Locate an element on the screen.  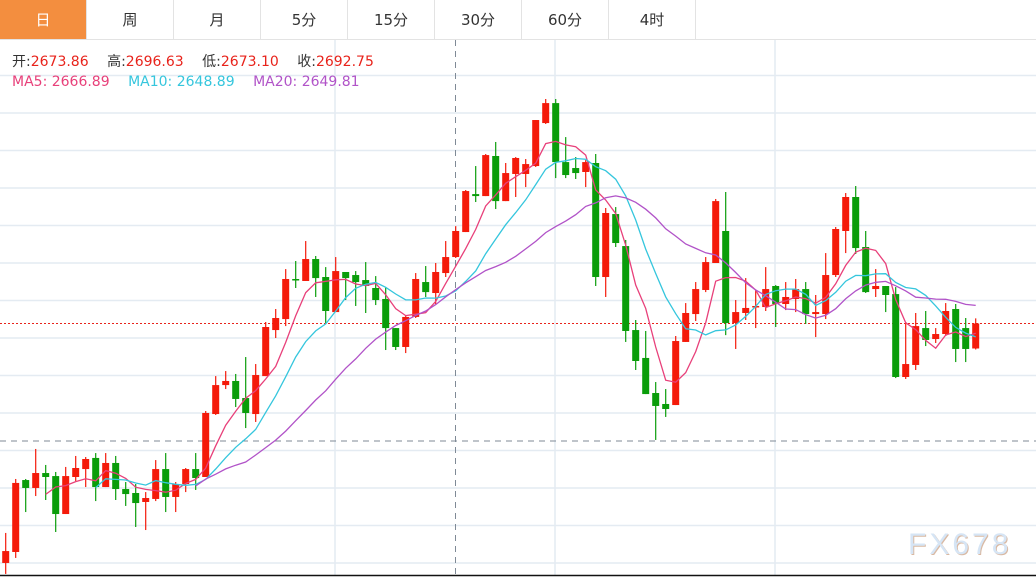
tab-5min: 5分 is located at coordinates (304, 19).